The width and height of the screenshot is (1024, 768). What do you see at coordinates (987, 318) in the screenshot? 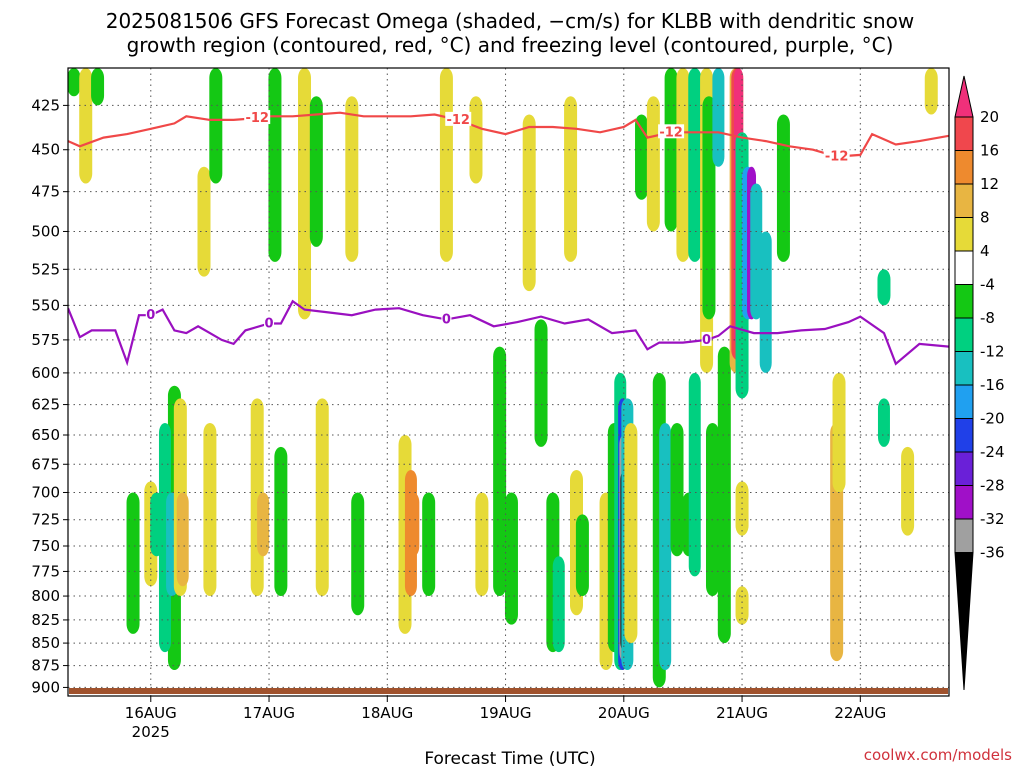
I see `colorbar-label: -8` at bounding box center [987, 318].